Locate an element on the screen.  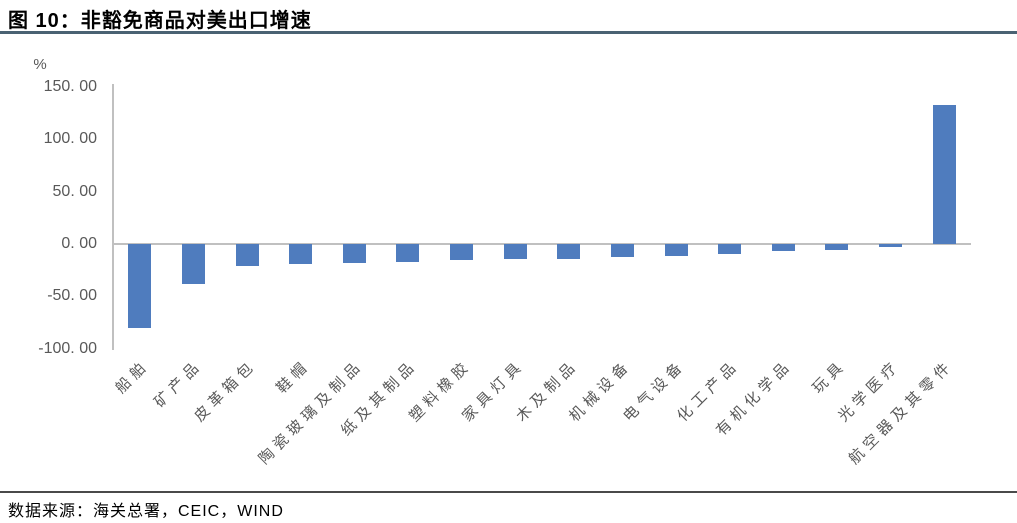
x-axis-tick-label: 玩具 is located at coordinates (829, 376).